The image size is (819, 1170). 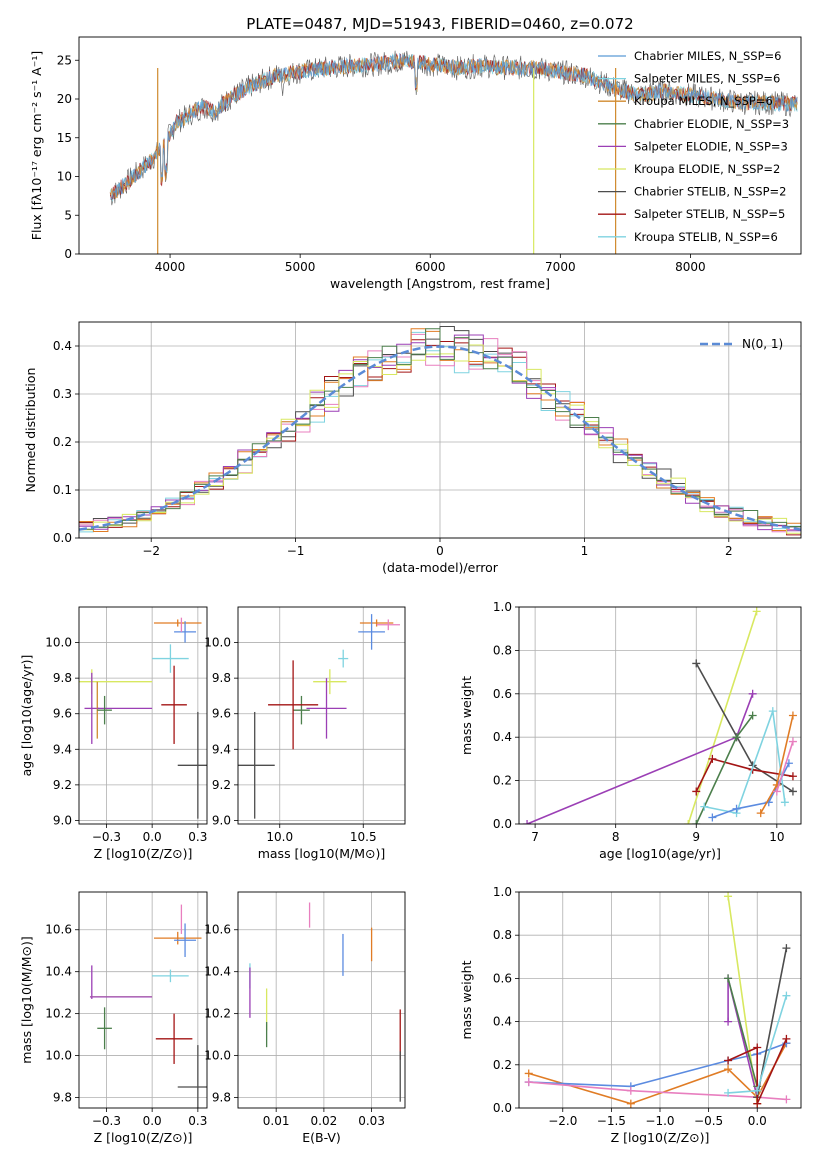 I want to click on x-axis-label: E(B-V), so click(x=321, y=1137).